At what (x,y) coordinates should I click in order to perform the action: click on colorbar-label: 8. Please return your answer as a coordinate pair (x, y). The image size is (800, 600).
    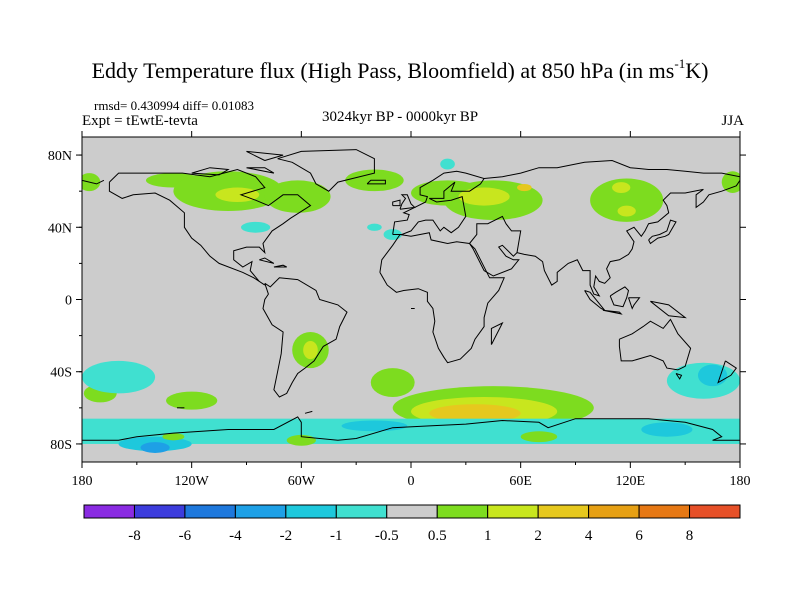
    Looking at the image, I should click on (690, 536).